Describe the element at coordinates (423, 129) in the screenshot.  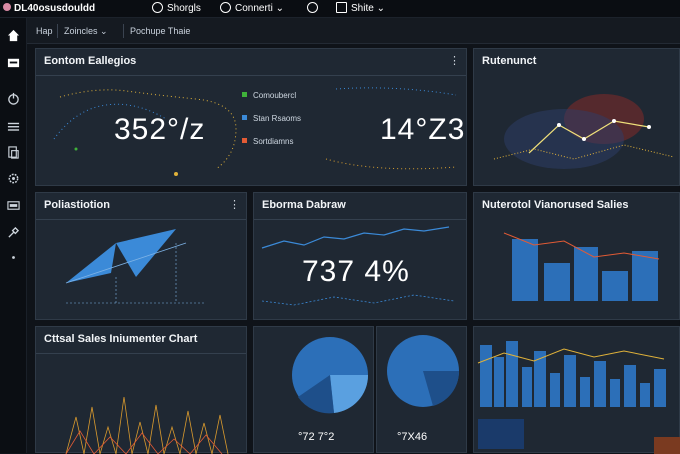
I see `metric-right: 14°Z3` at that location.